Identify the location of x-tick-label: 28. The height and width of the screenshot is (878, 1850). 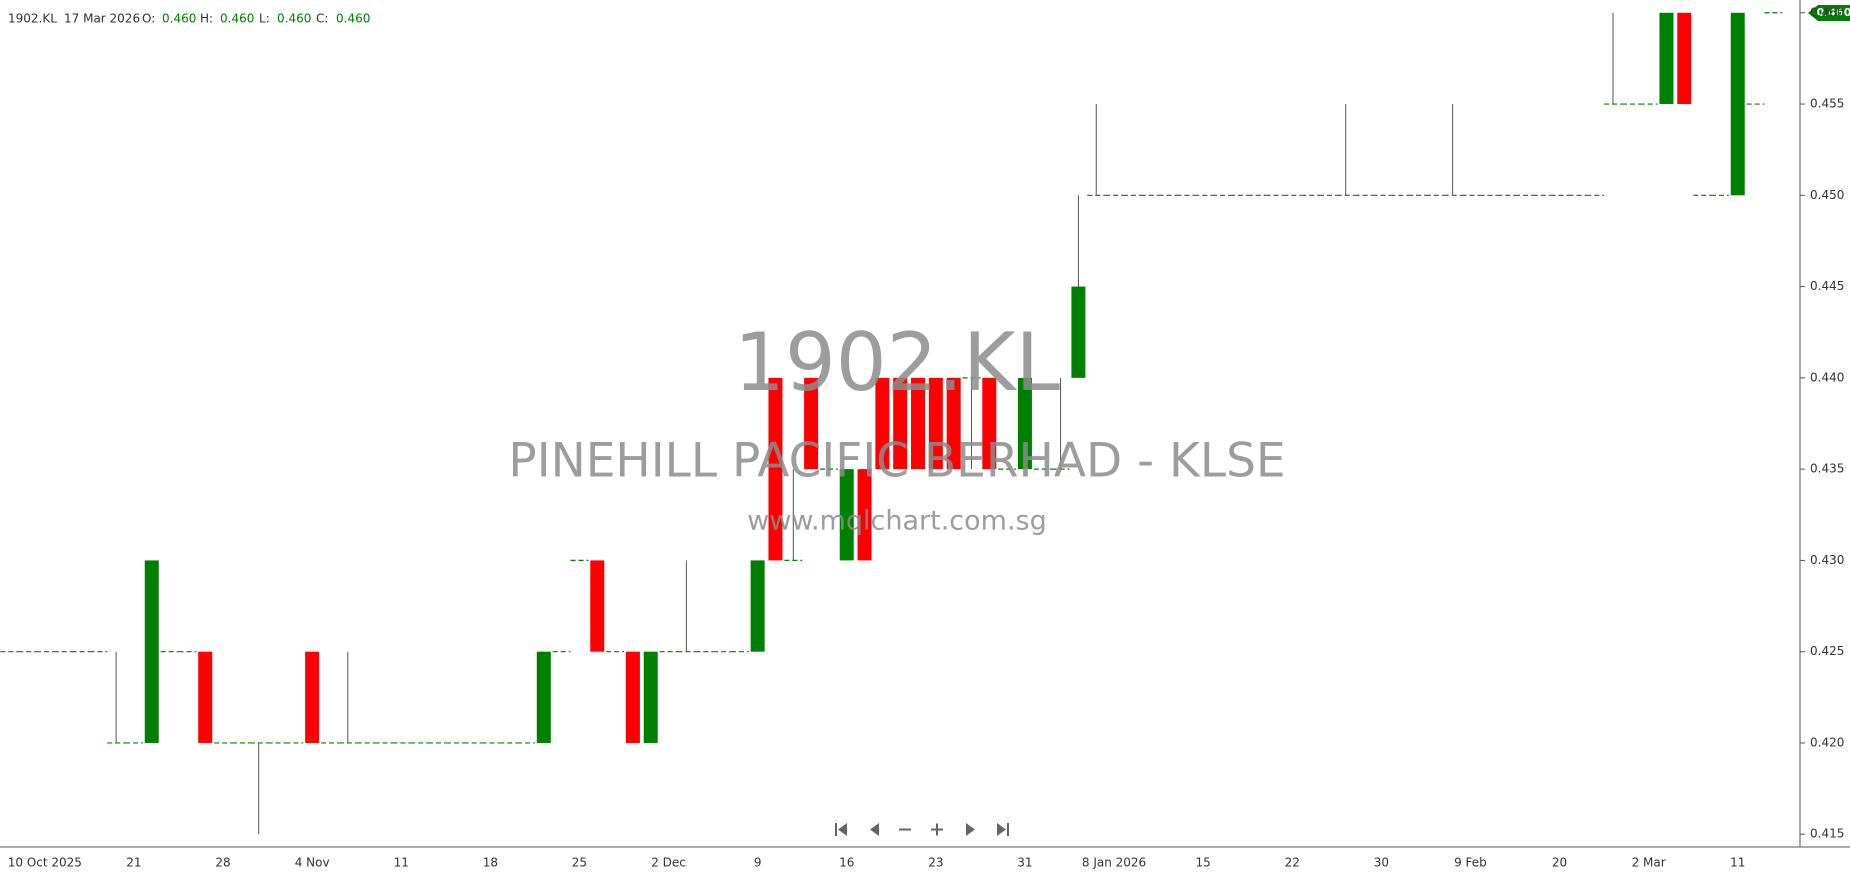
(222, 863).